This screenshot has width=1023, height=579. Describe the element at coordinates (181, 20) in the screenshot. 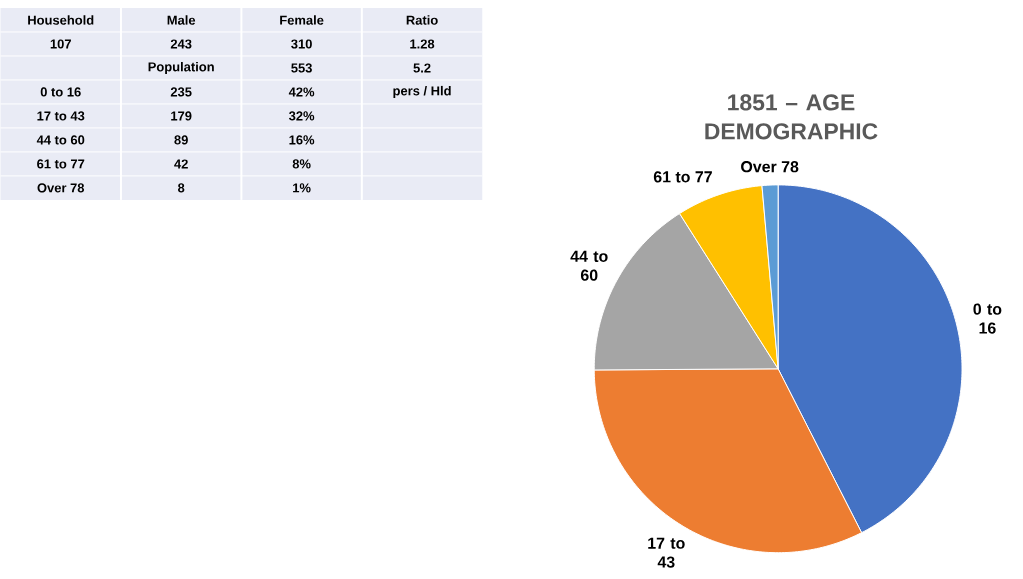

I see `text: Male` at that location.